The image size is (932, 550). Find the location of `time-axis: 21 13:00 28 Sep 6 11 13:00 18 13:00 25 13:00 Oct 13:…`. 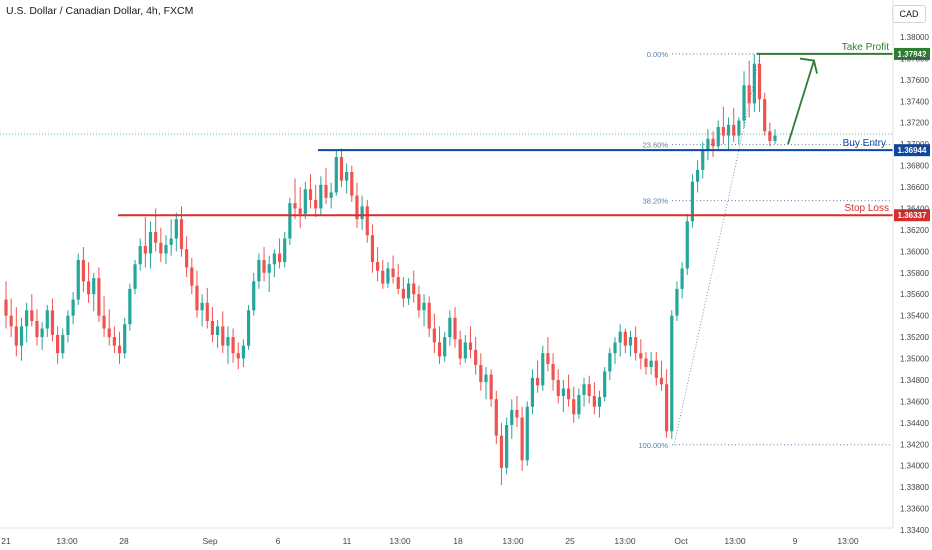

time-axis: 21 13:00 28 Sep 6 11 13:00 18 13:00 25 13:00 Oct 13:… is located at coordinates (446, 536).